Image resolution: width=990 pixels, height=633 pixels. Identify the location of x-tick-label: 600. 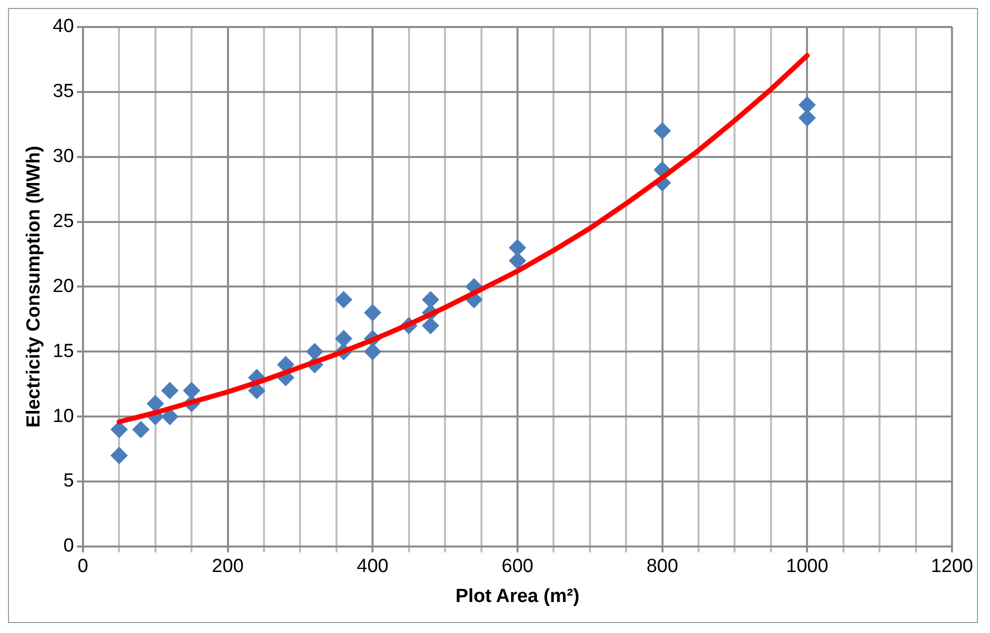
(518, 567).